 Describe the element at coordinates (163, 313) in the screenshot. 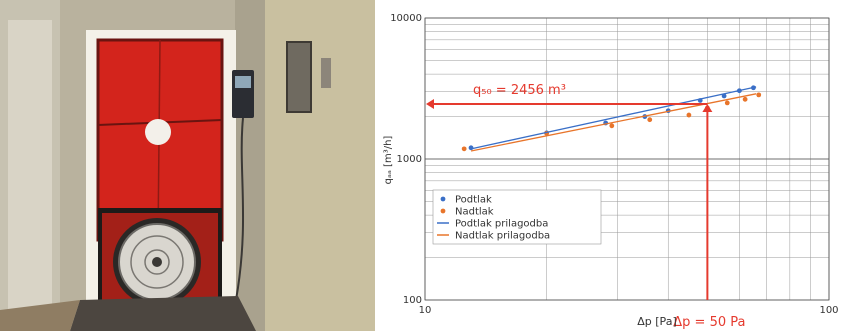

I see `photo-floor-mat` at that location.